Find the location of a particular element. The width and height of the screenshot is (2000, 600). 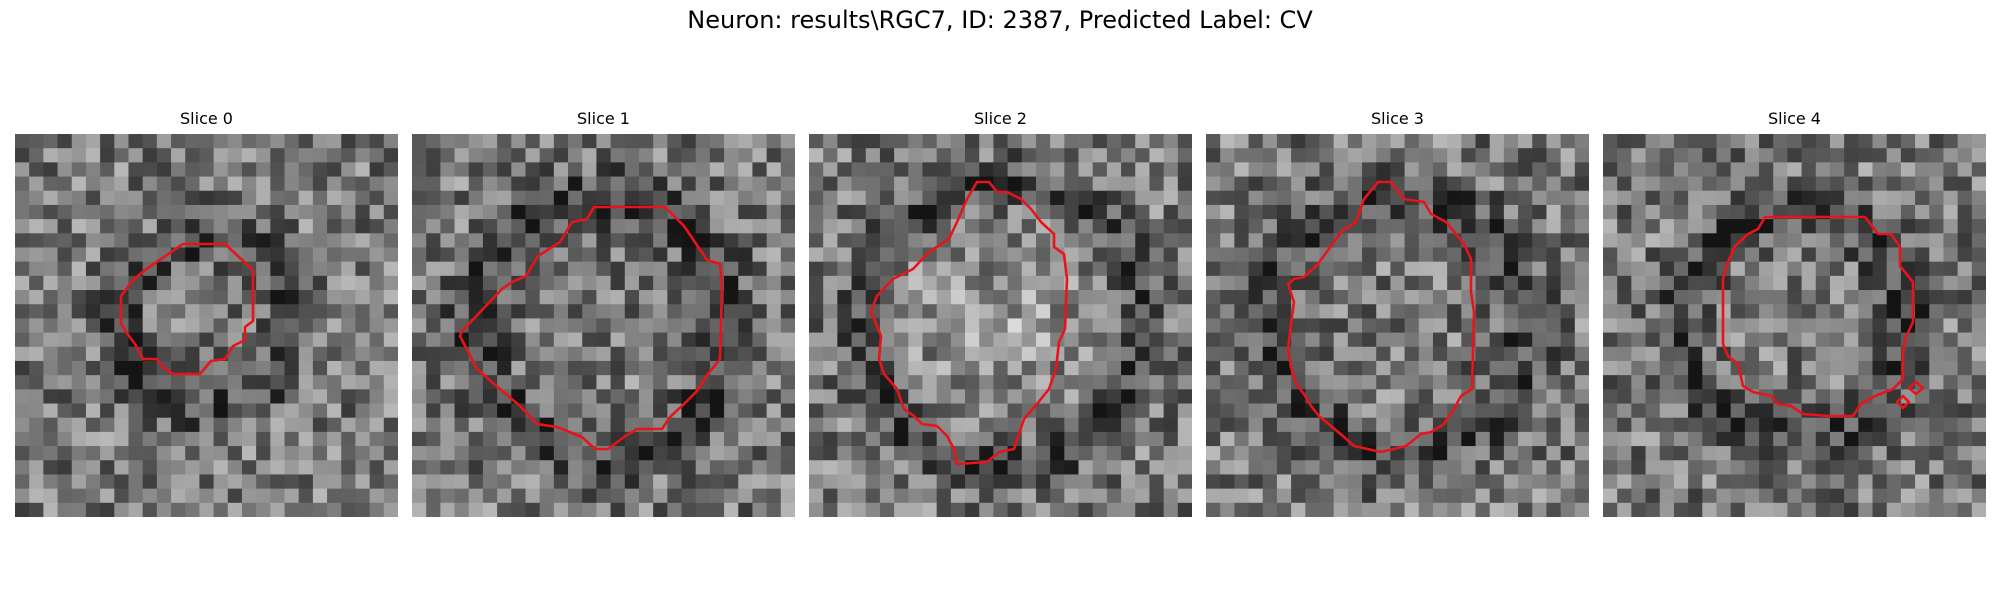

slice-2-pixel-grid is located at coordinates (1000, 325).